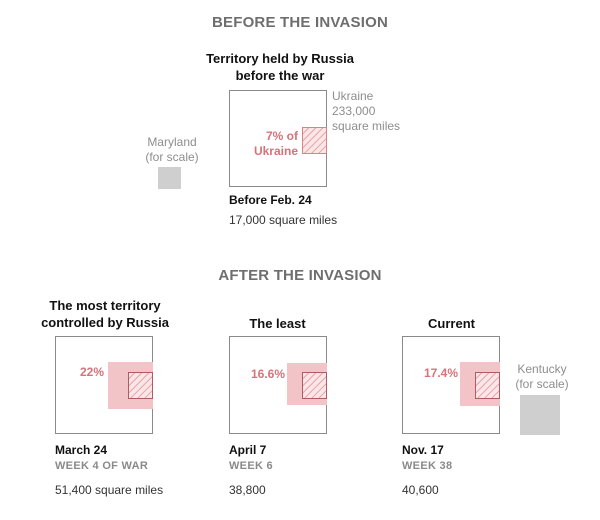 The height and width of the screenshot is (520, 600). Describe the element at coordinates (281, 136) in the screenshot. I see `before-percent-line1: 7% of` at that location.